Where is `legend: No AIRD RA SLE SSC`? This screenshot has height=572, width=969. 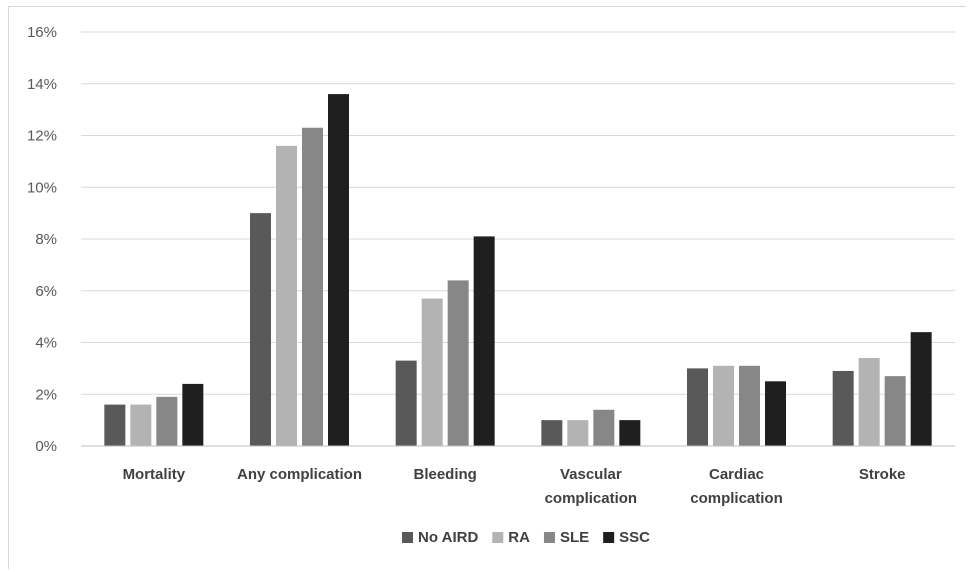
legend: No AIRD RA SLE SSC is located at coordinates (526, 537).